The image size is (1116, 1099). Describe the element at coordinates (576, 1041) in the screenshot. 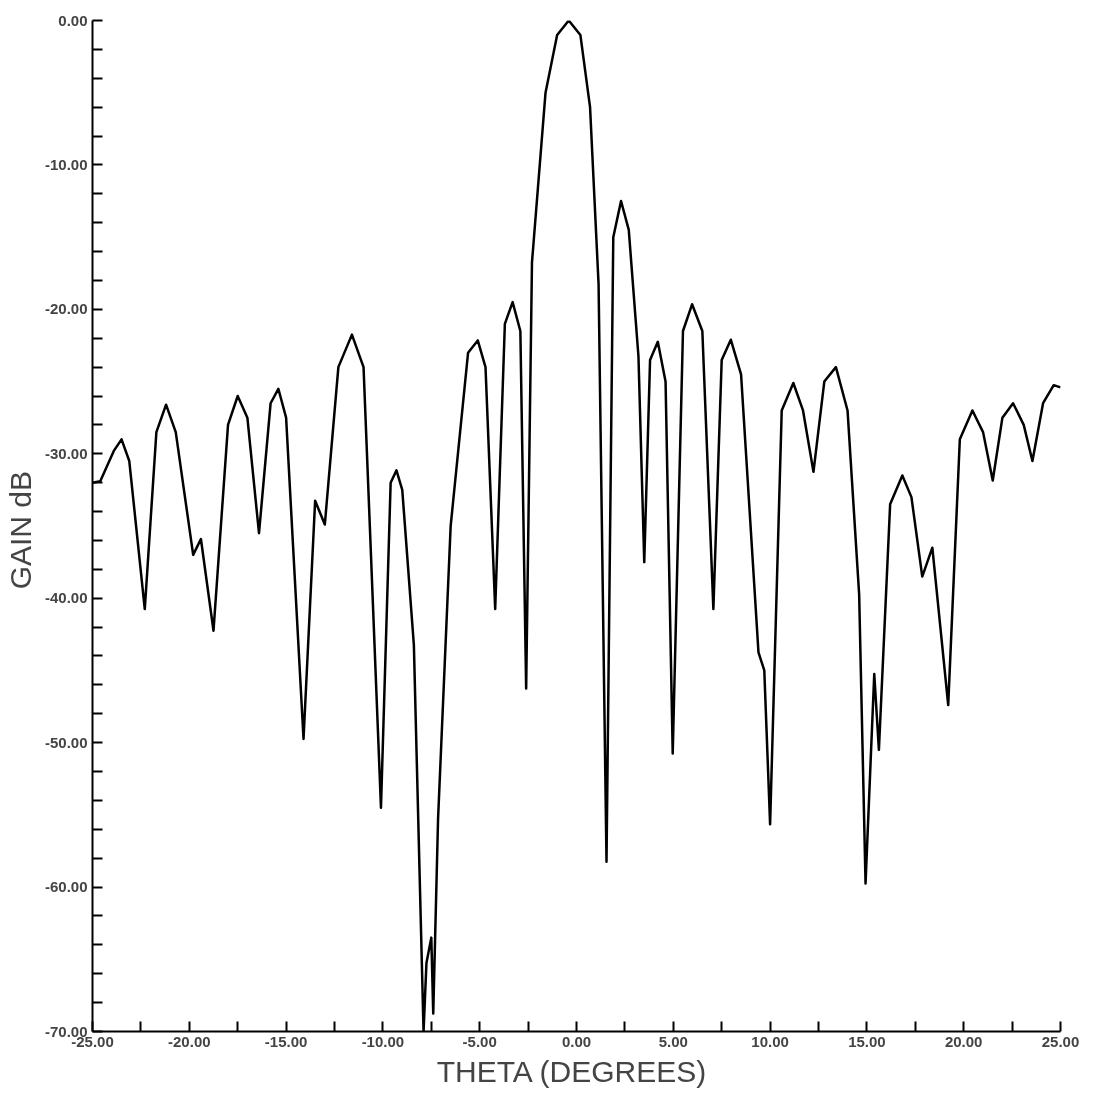

I see `x-tick-label: 0.00` at that location.